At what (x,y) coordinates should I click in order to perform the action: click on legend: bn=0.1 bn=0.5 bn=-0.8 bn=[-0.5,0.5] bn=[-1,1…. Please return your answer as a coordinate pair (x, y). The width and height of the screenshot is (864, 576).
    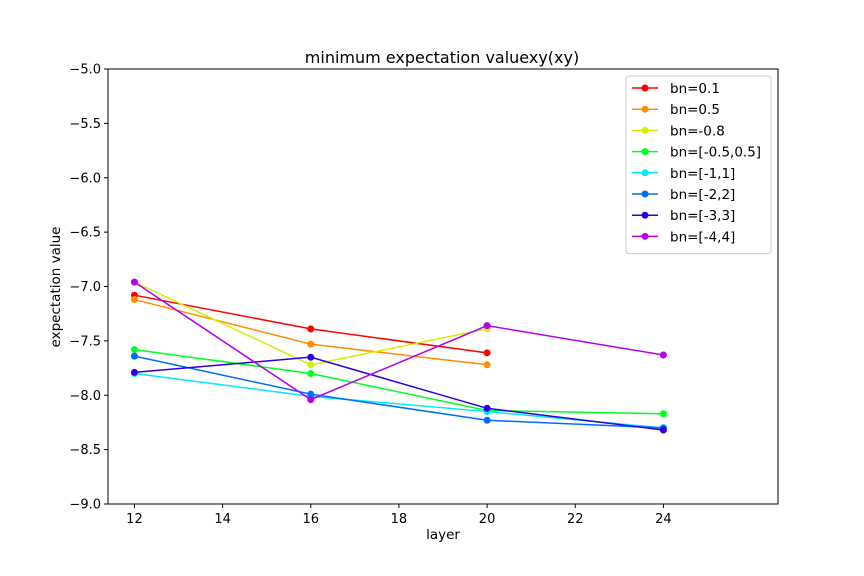
    Looking at the image, I should click on (698, 165).